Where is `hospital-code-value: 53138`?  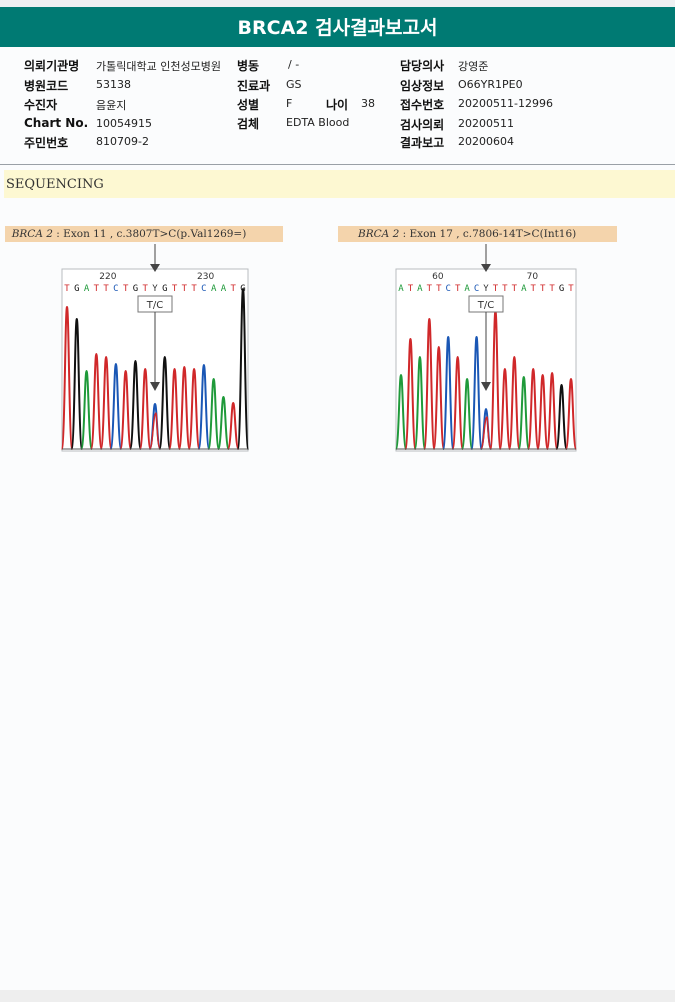 hospital-code-value: 53138 is located at coordinates (113, 84).